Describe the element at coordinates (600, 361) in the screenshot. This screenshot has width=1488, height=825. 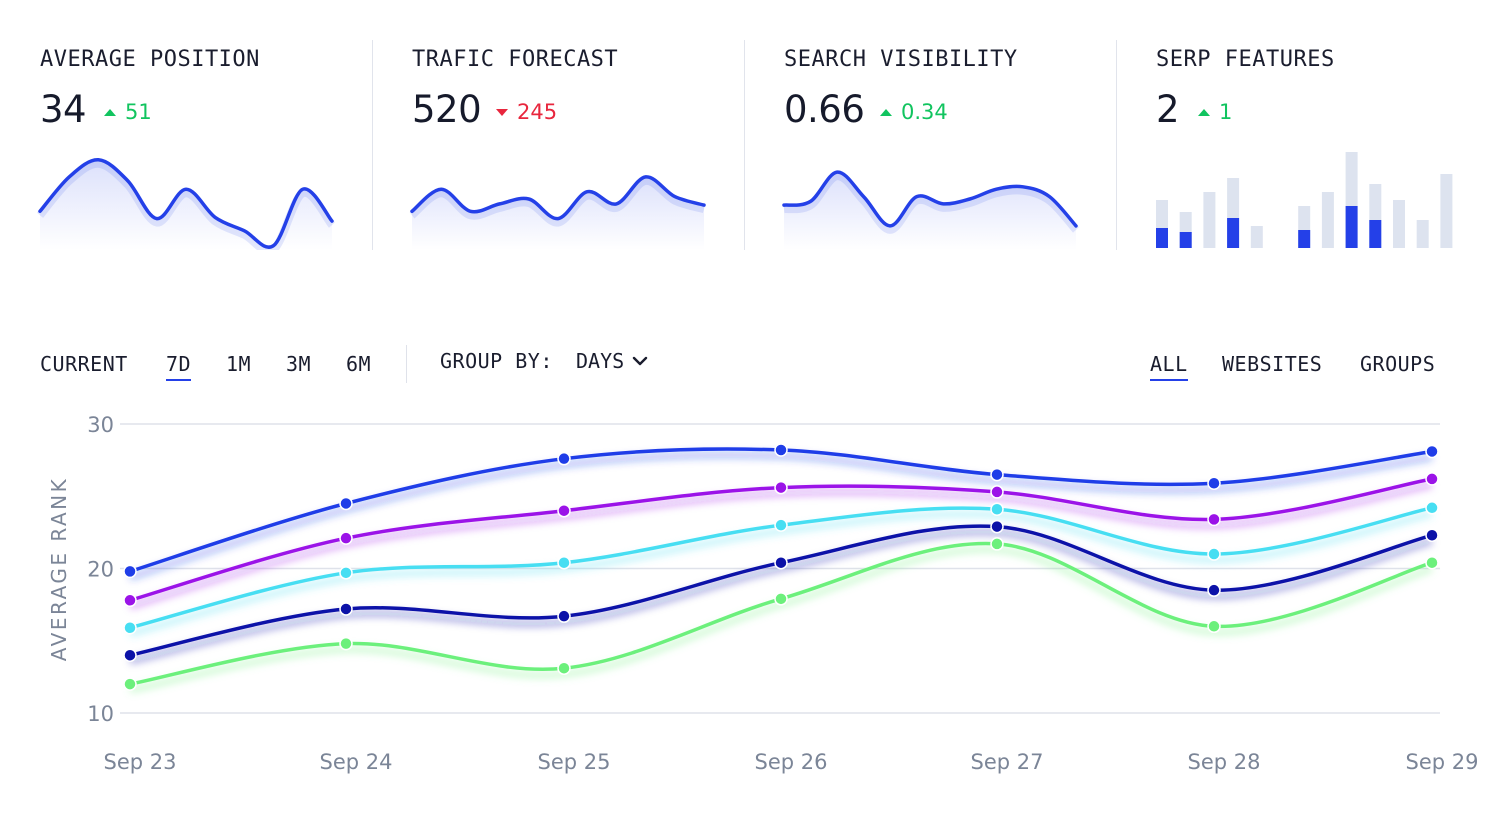
I see `group-by-value: DAYS` at that location.